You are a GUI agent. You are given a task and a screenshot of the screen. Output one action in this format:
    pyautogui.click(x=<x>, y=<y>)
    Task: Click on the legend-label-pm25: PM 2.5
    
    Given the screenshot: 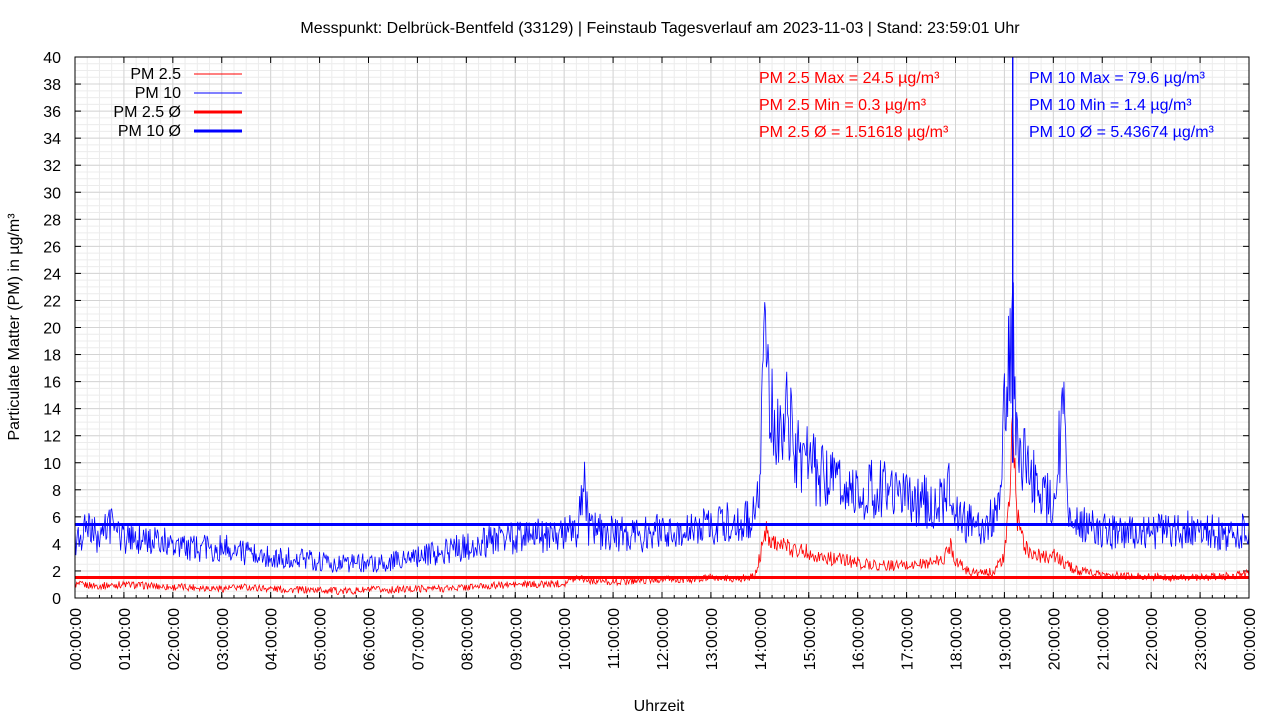 What is the action you would take?
    pyautogui.click(x=155, y=74)
    